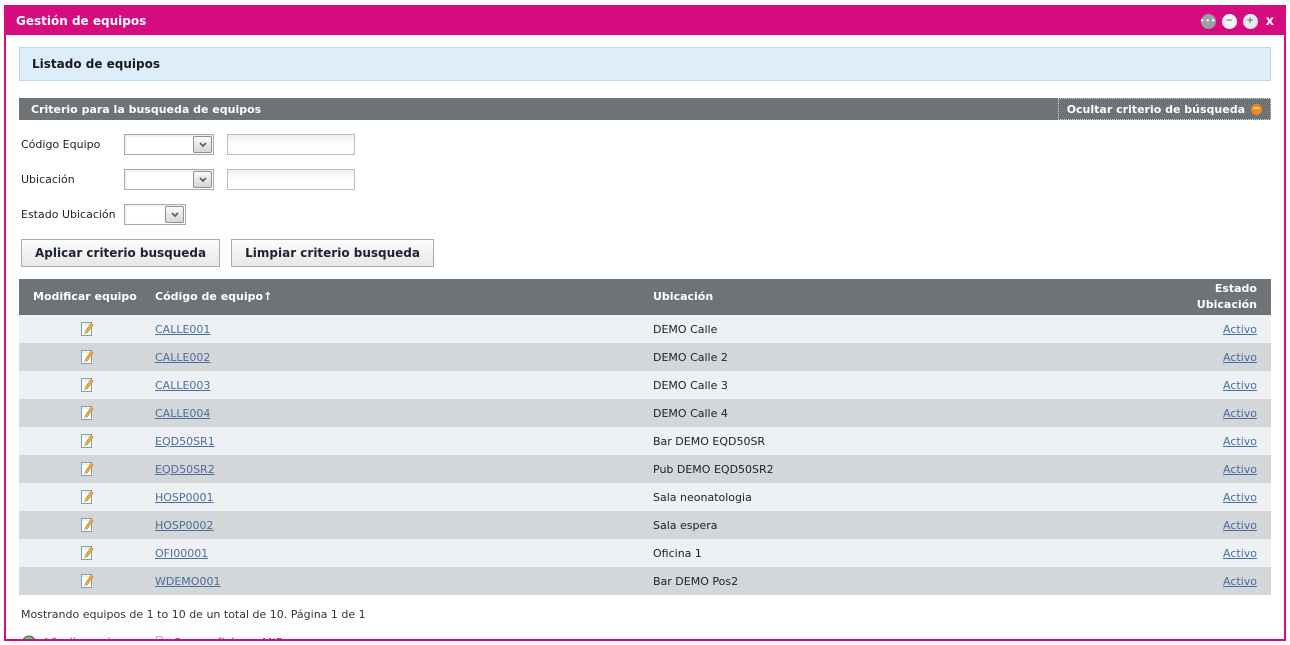 The width and height of the screenshot is (1290, 645). Describe the element at coordinates (696, 581) in the screenshot. I see `location-cell: Bar DEMO Pos2` at that location.